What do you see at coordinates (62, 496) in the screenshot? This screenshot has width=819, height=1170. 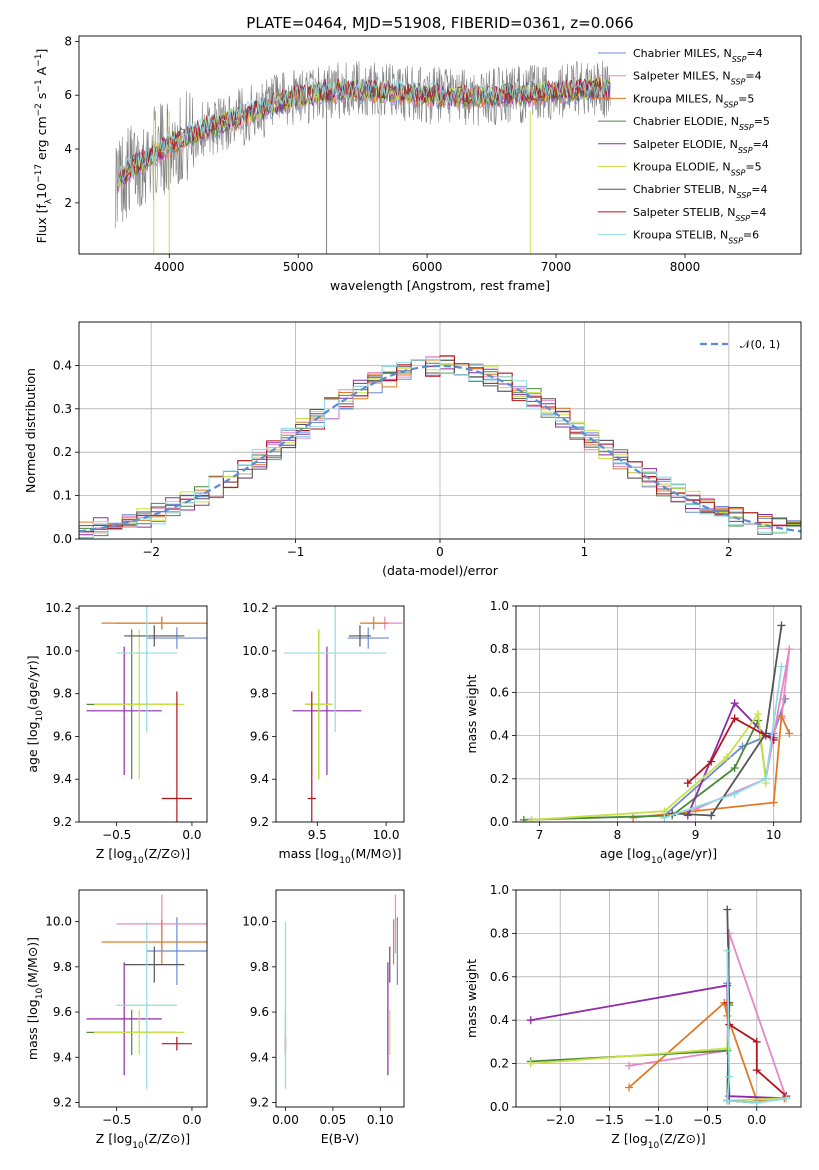 I see `y-tick-label: 0.1` at bounding box center [62, 496].